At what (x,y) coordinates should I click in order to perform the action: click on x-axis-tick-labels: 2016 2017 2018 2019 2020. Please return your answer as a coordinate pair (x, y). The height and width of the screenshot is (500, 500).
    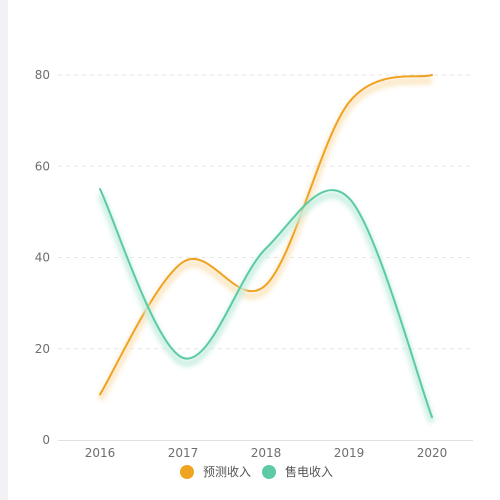
    Looking at the image, I should click on (266, 453).